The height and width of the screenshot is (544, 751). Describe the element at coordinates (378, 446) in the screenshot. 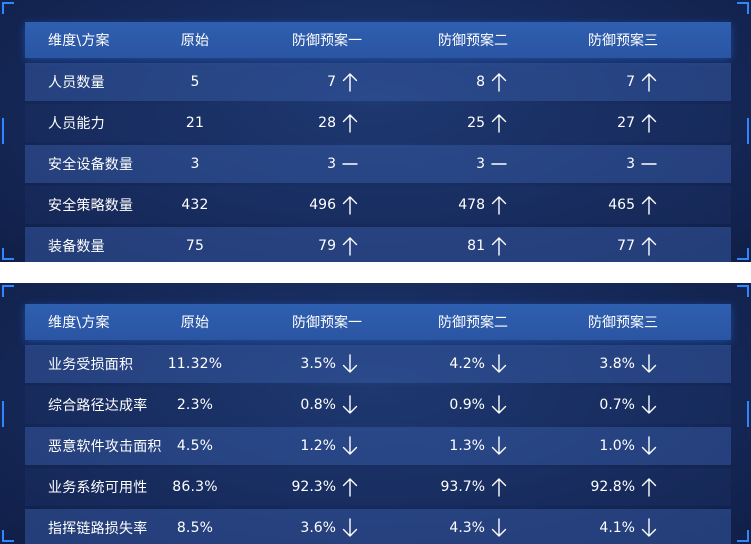

I see `table-row: 恶意软件攻击面积 4.5% 1.2% 1.3% 1.0%` at that location.